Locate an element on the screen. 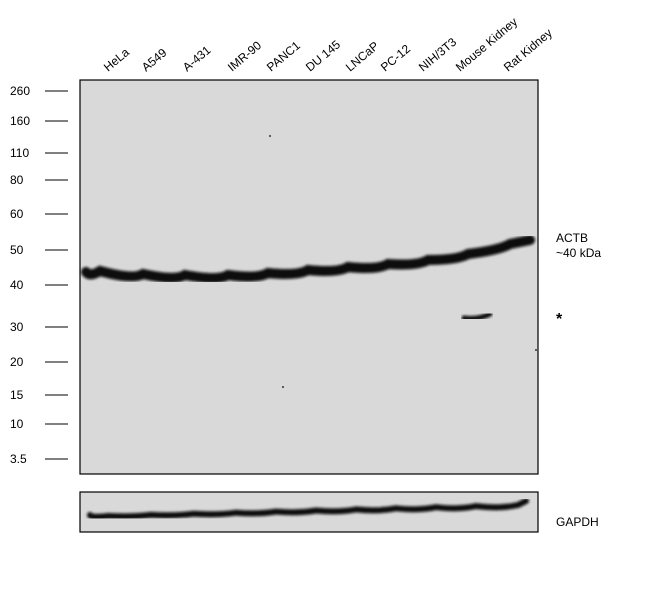 The image size is (650, 616). lane-label: HeLa is located at coordinates (116, 59).